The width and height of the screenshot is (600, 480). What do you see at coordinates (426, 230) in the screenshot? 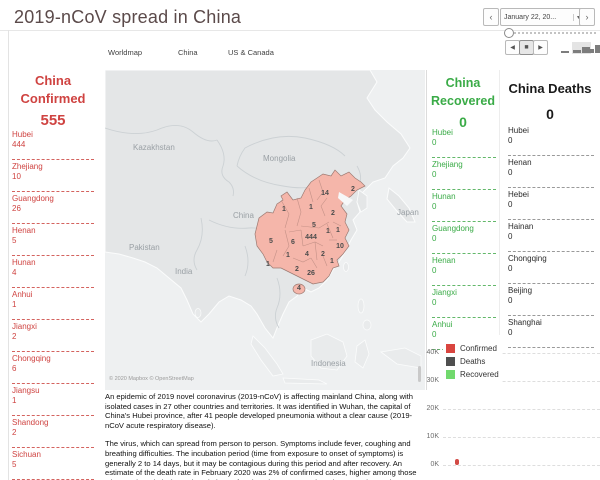
I see `pane-divider` at bounding box center [426, 230].